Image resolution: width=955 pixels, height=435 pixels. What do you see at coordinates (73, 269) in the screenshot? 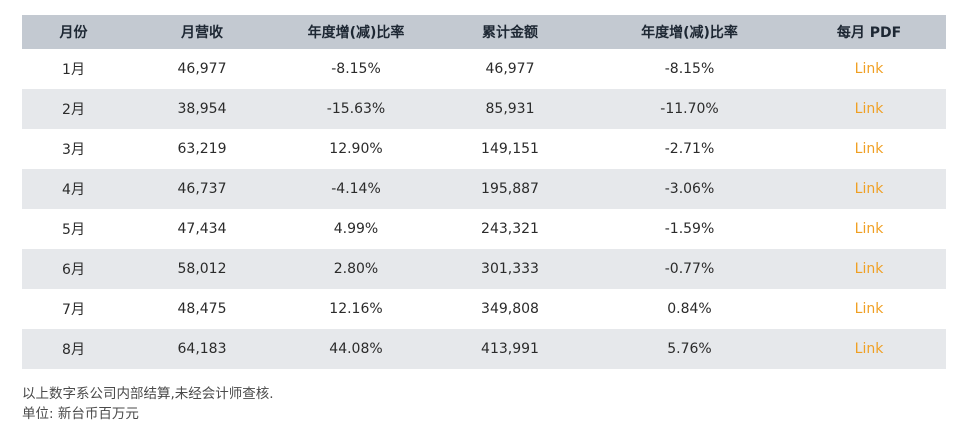
I see `cell-month: 6月` at bounding box center [73, 269].